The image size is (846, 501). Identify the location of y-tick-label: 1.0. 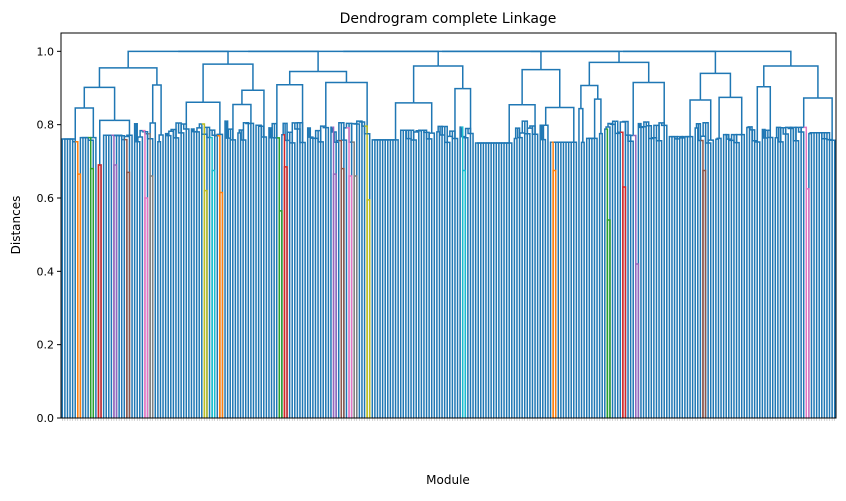
(46, 51).